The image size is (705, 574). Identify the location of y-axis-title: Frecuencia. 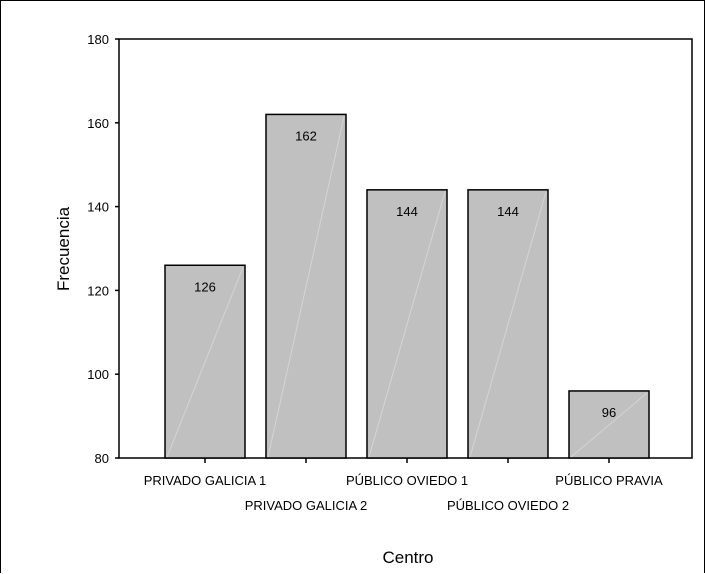
(63, 248).